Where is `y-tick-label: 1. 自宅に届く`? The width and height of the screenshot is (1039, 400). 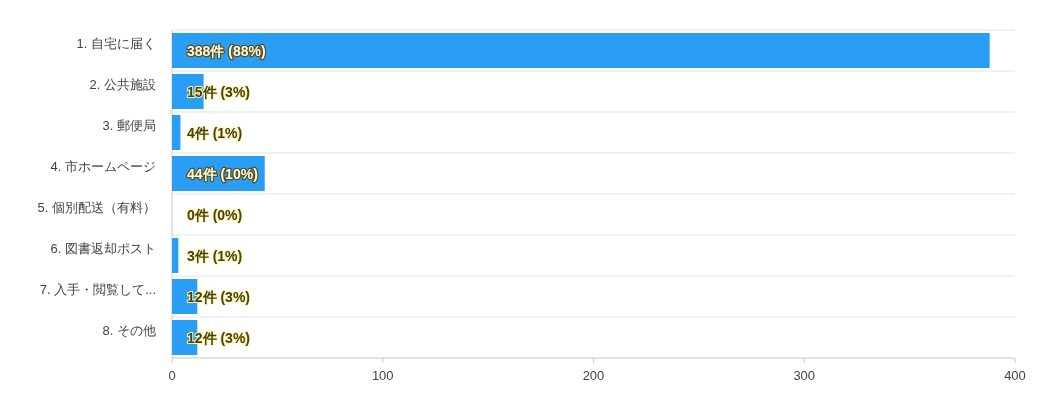
y-tick-label: 1. 自宅に届く is located at coordinates (116, 43).